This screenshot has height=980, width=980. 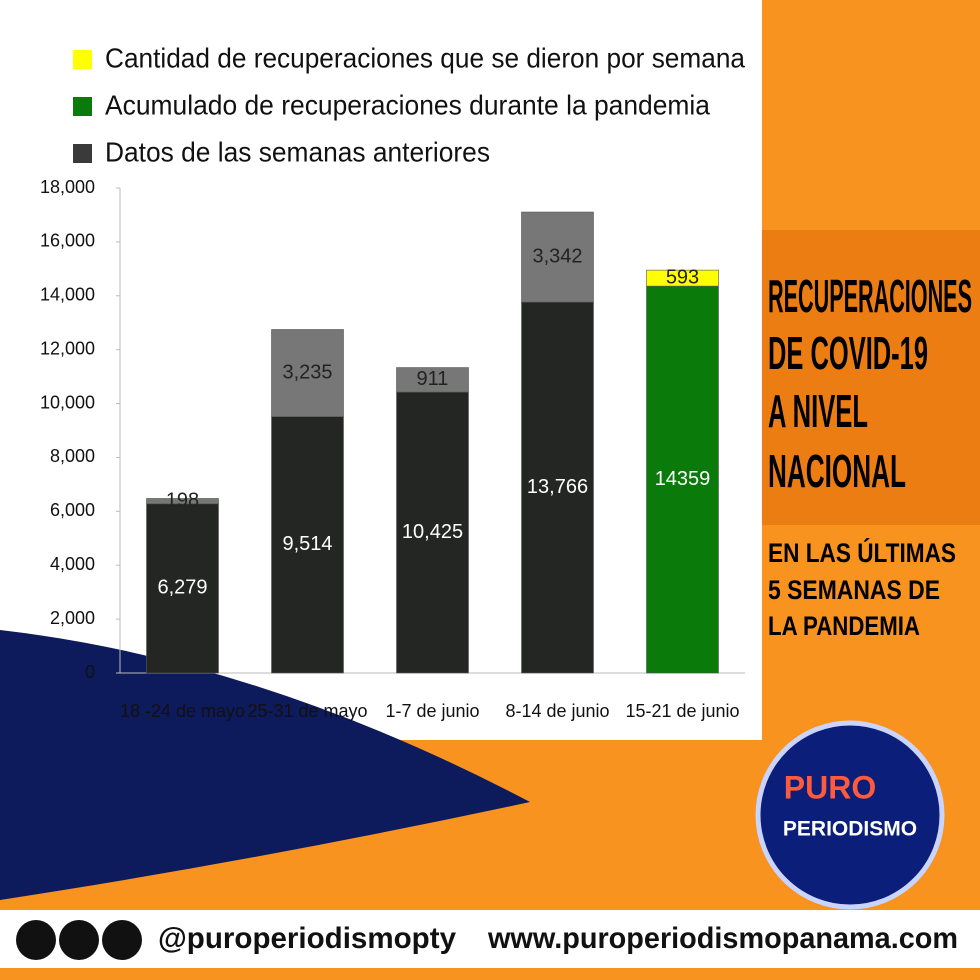 I want to click on y-tick-label: 10,000, so click(x=67, y=402).